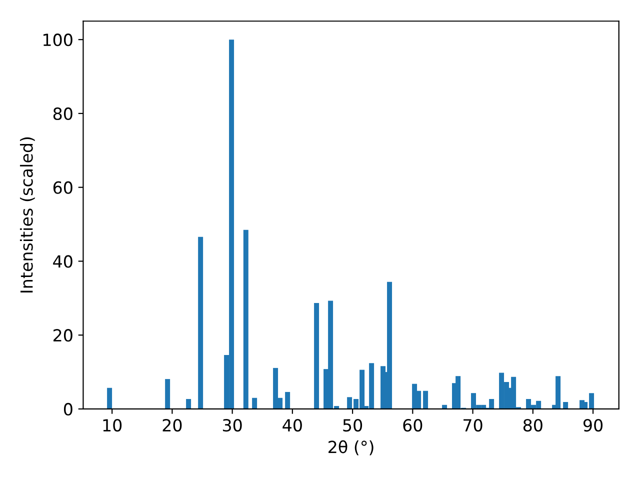  I want to click on x-axis-title: 2θ (°), so click(351, 448).